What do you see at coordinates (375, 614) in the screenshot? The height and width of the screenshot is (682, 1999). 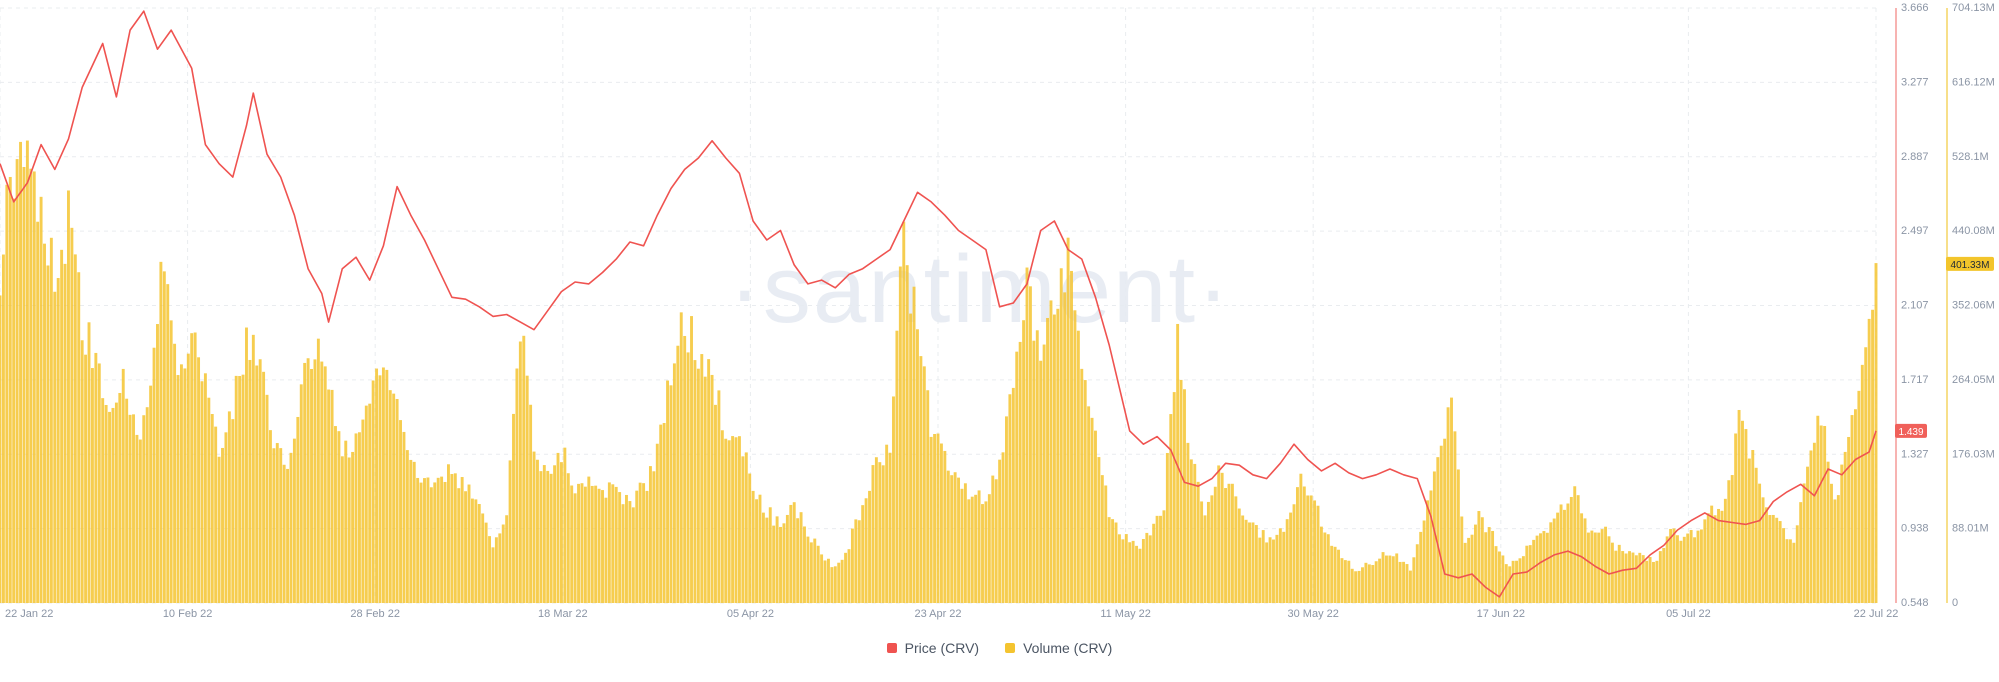 I see `x-tick-label: 28 Feb 22` at bounding box center [375, 614].